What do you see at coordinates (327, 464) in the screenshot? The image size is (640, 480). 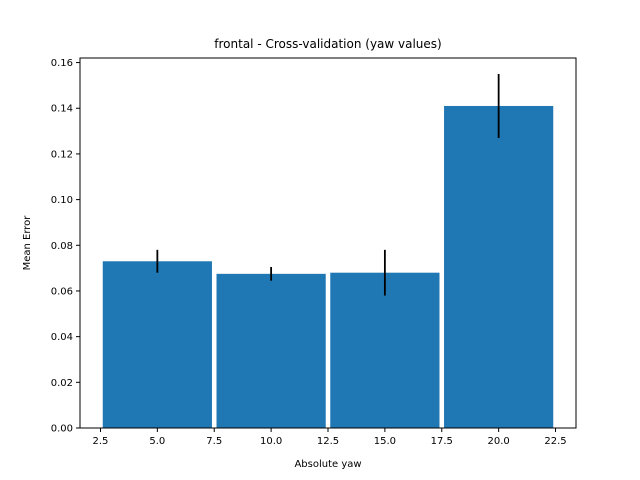 I see `x-axis-label: Absolute yaw` at bounding box center [327, 464].